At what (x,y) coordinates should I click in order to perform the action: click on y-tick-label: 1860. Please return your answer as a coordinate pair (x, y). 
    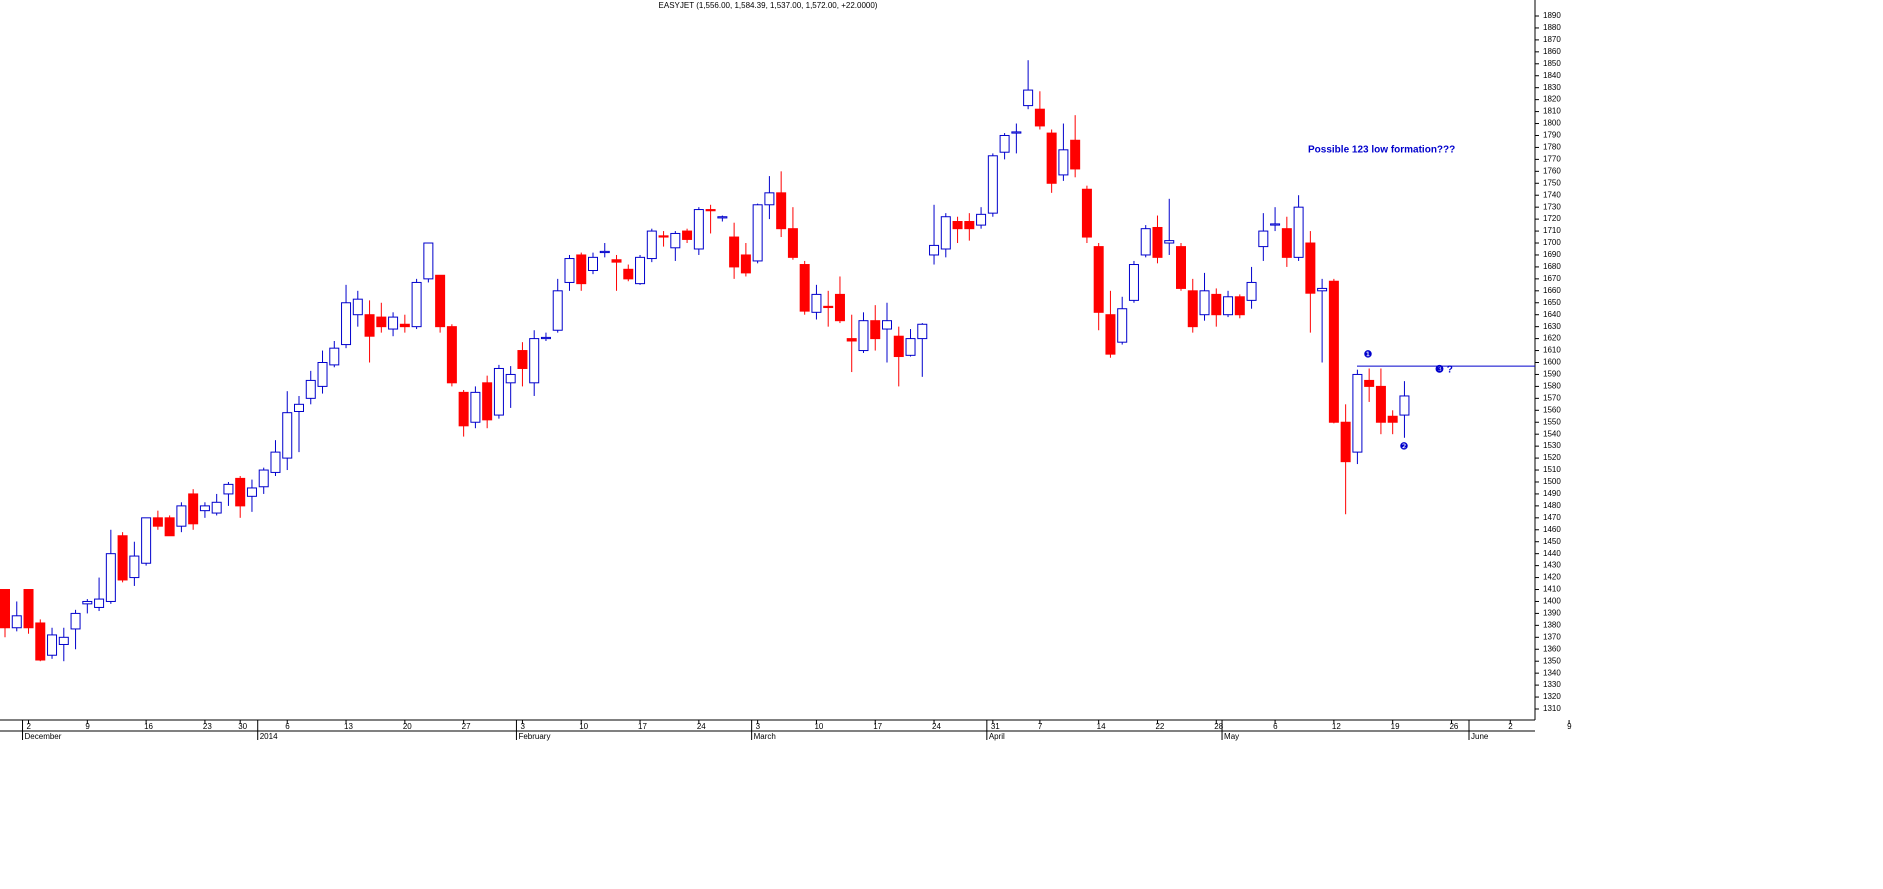
    Looking at the image, I should click on (1552, 51).